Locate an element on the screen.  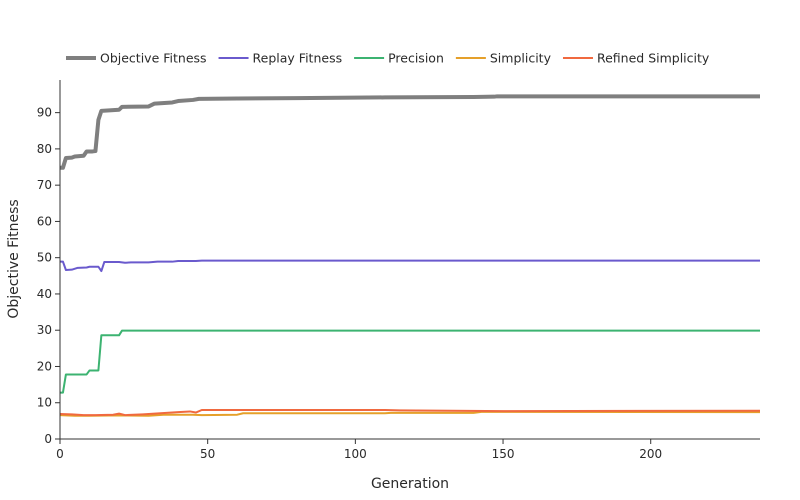
y-tick-label: 80 is located at coordinates (44, 149).